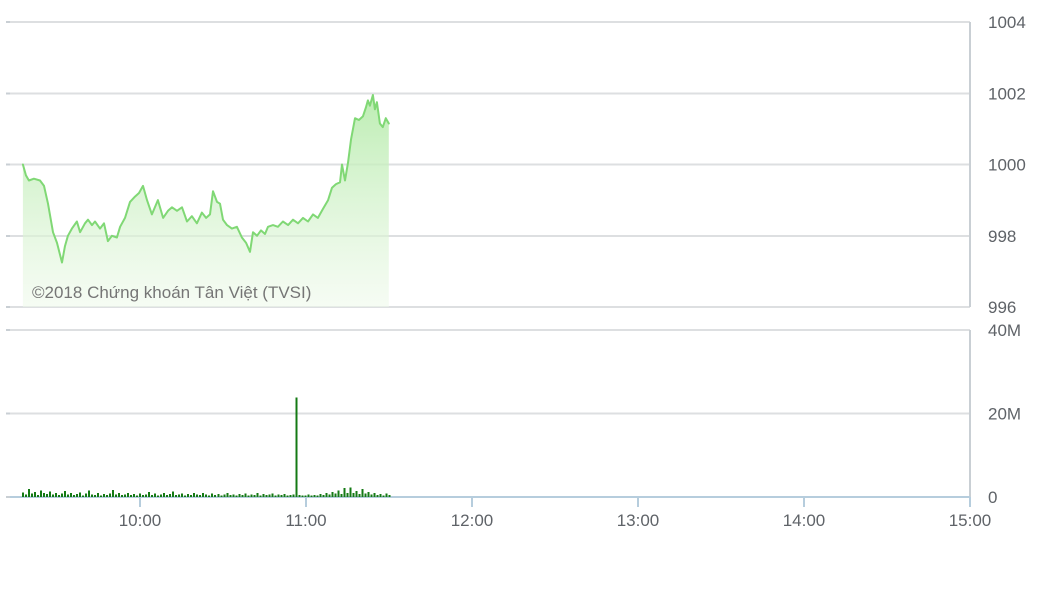 The image size is (1058, 594). What do you see at coordinates (1002, 236) in the screenshot?
I see `price-axis-label: 998` at bounding box center [1002, 236].